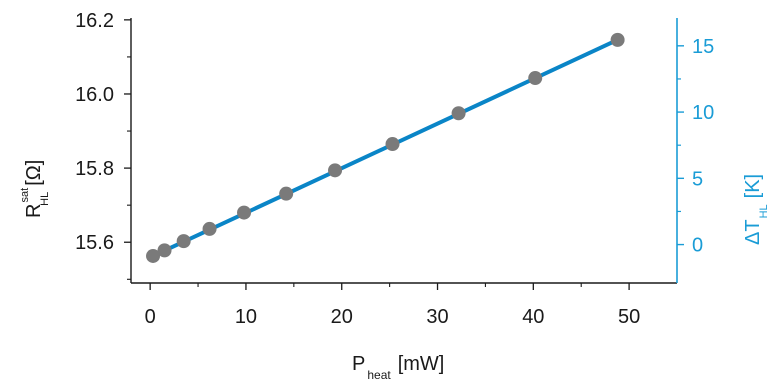 This screenshot has height=387, width=771. What do you see at coordinates (34, 211) in the screenshot?
I see `y-label-main: R` at bounding box center [34, 211].